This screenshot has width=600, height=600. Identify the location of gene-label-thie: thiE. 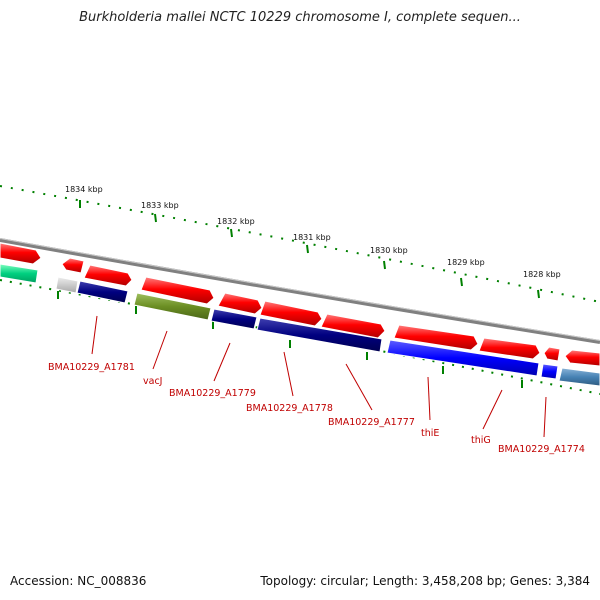
(430, 433).